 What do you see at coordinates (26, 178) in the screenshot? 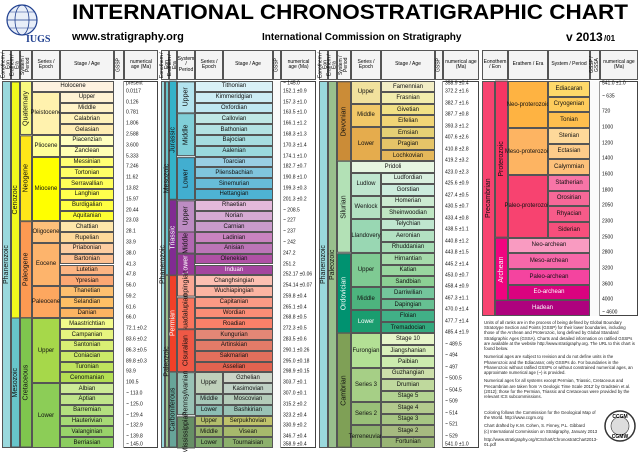
I see `unit-box: Neogene` at bounding box center [26, 178].